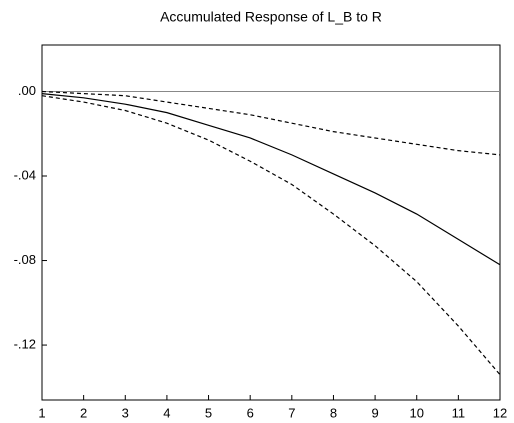 The height and width of the screenshot is (423, 514). I want to click on y-tick-label: -.04, so click(25, 174).